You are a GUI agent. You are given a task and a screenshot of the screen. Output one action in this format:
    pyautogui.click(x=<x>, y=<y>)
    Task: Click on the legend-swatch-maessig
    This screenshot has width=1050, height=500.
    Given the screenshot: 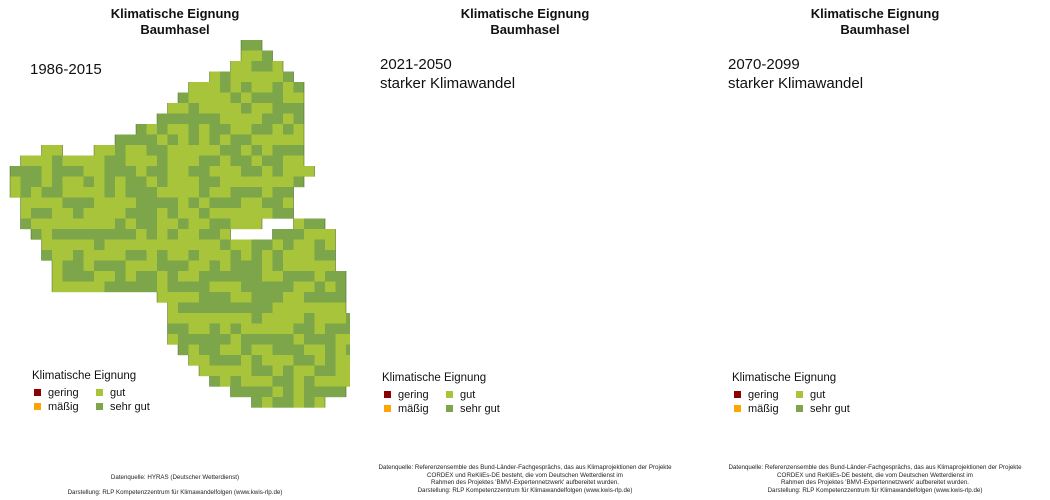 What is the action you would take?
    pyautogui.click(x=37, y=406)
    